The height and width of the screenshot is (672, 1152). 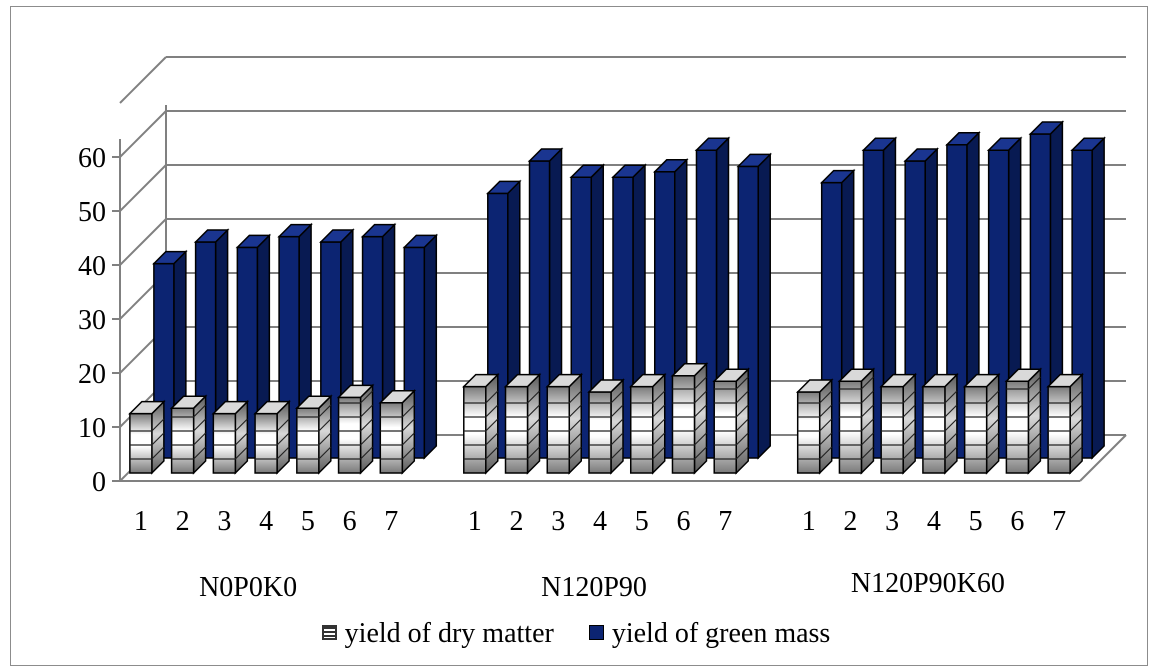 What do you see at coordinates (1059, 521) in the screenshot?
I see `x-tick-label: 7` at bounding box center [1059, 521].